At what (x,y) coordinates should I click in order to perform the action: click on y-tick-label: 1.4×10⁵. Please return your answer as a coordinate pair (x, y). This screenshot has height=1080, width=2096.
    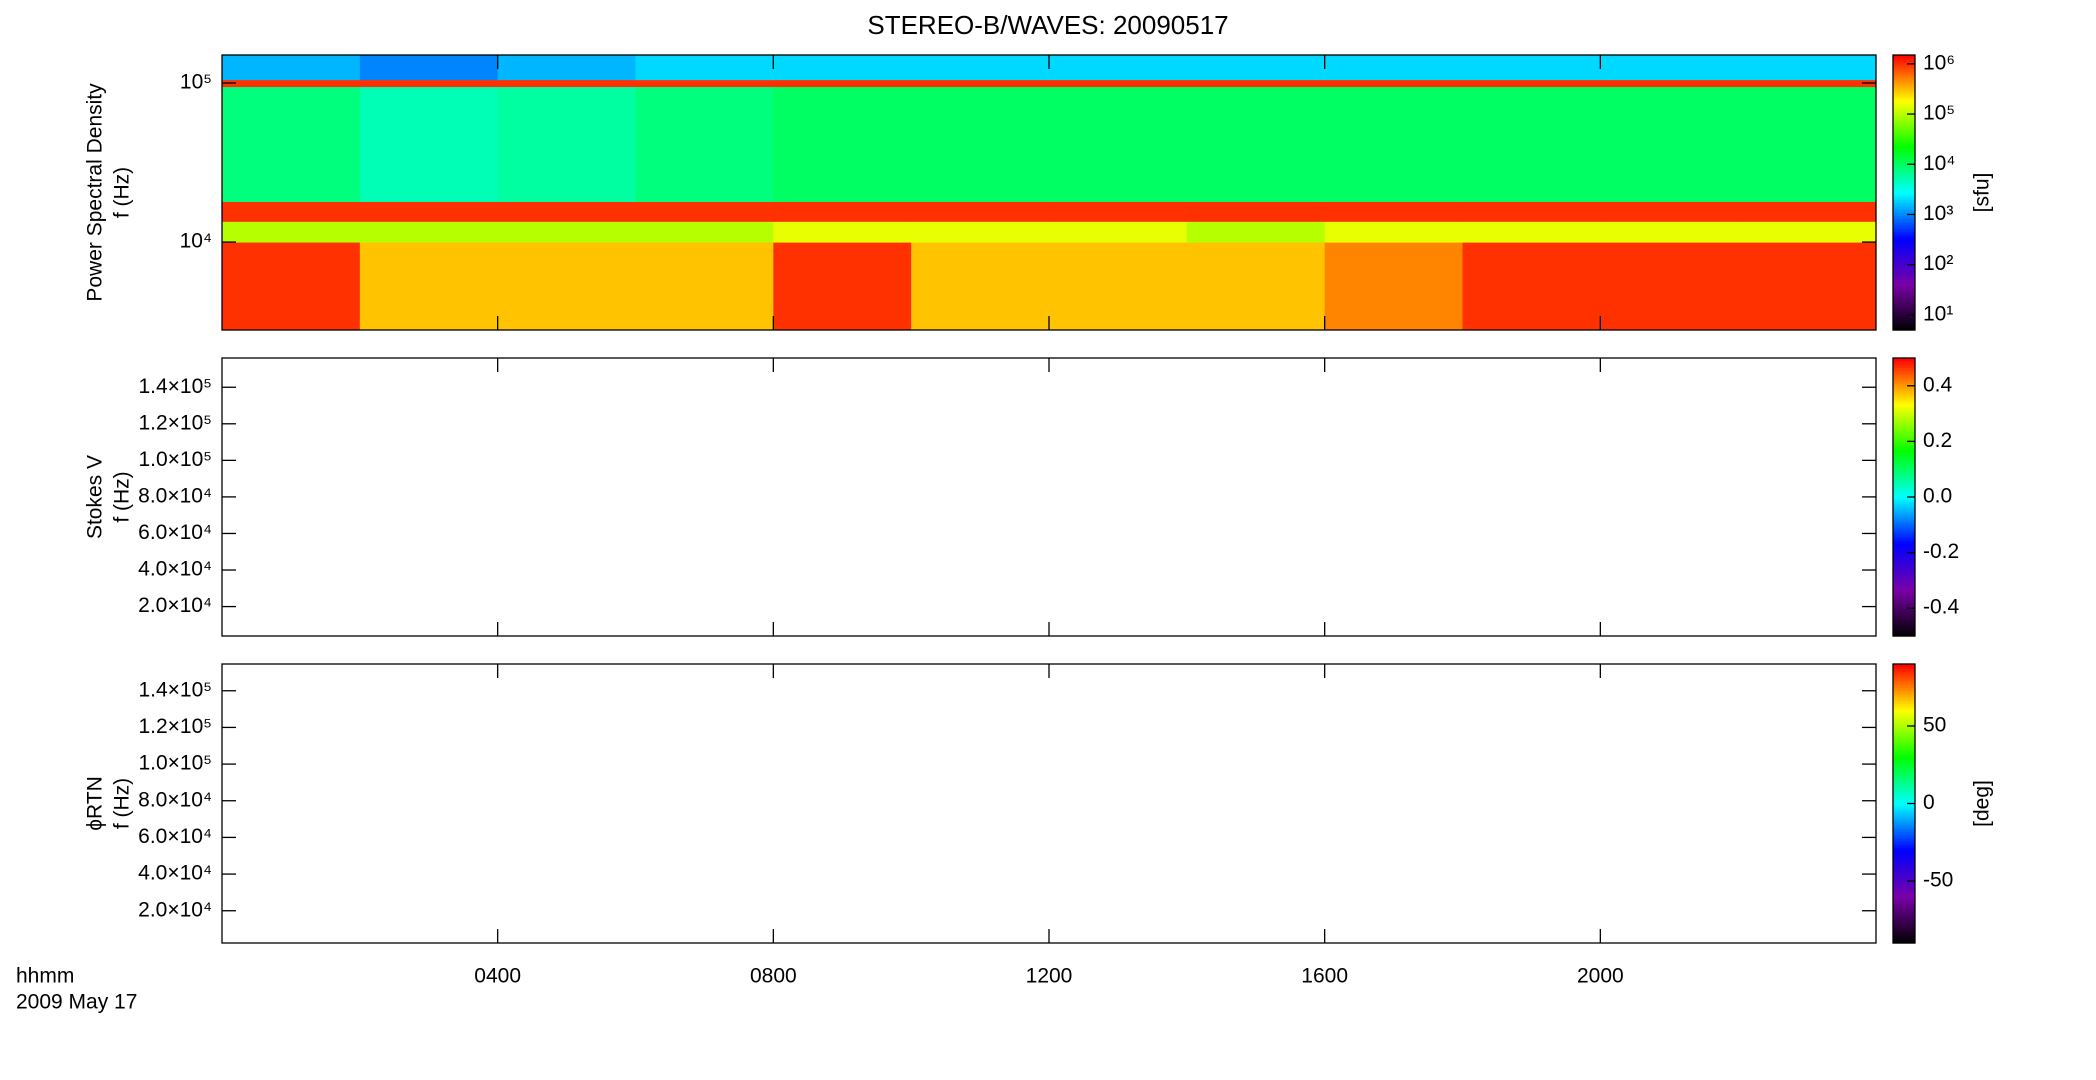
    Looking at the image, I should click on (175, 689).